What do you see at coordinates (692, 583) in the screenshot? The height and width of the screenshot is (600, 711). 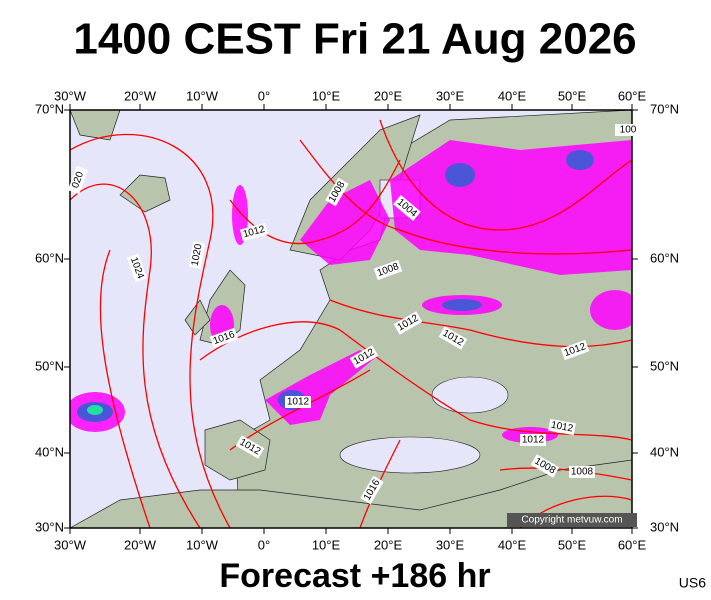 I see `model-code: US6` at bounding box center [692, 583].